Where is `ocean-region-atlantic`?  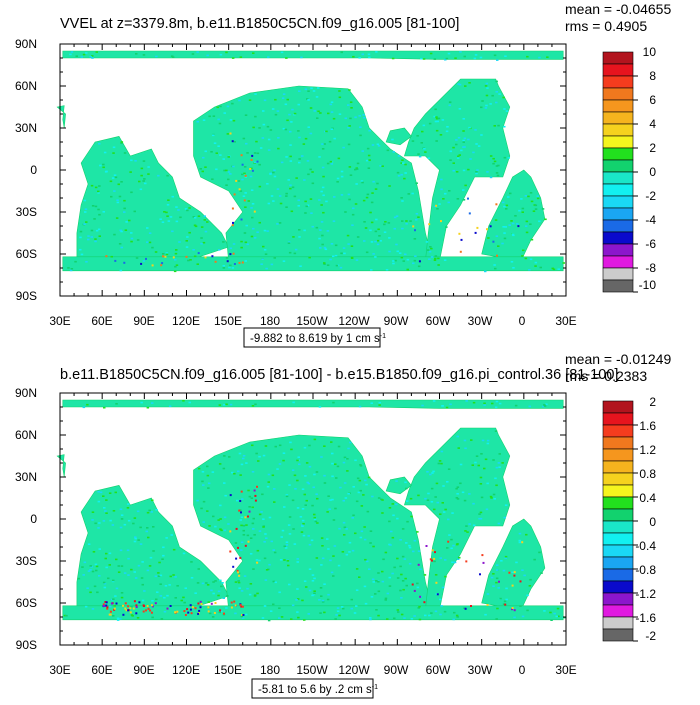
ocean-region-atlantic is located at coordinates (457, 170).